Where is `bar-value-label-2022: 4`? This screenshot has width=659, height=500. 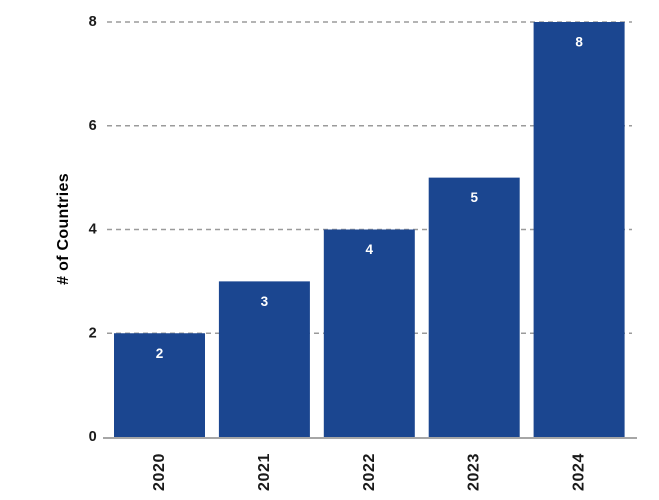
bar-value-label-2022: 4 is located at coordinates (370, 249).